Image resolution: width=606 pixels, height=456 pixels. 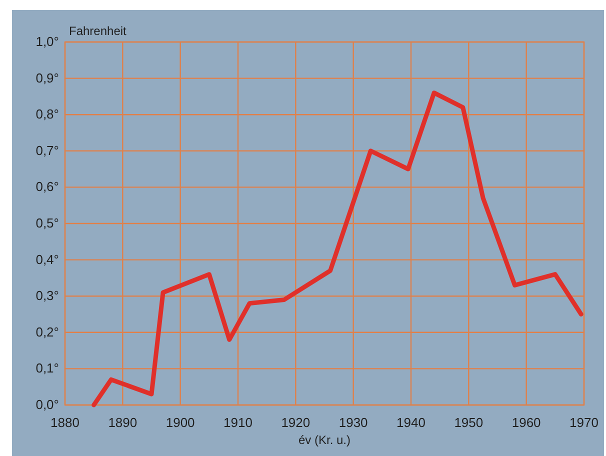 What do you see at coordinates (180, 422) in the screenshot?
I see `x-tick-label: 1900` at bounding box center [180, 422].